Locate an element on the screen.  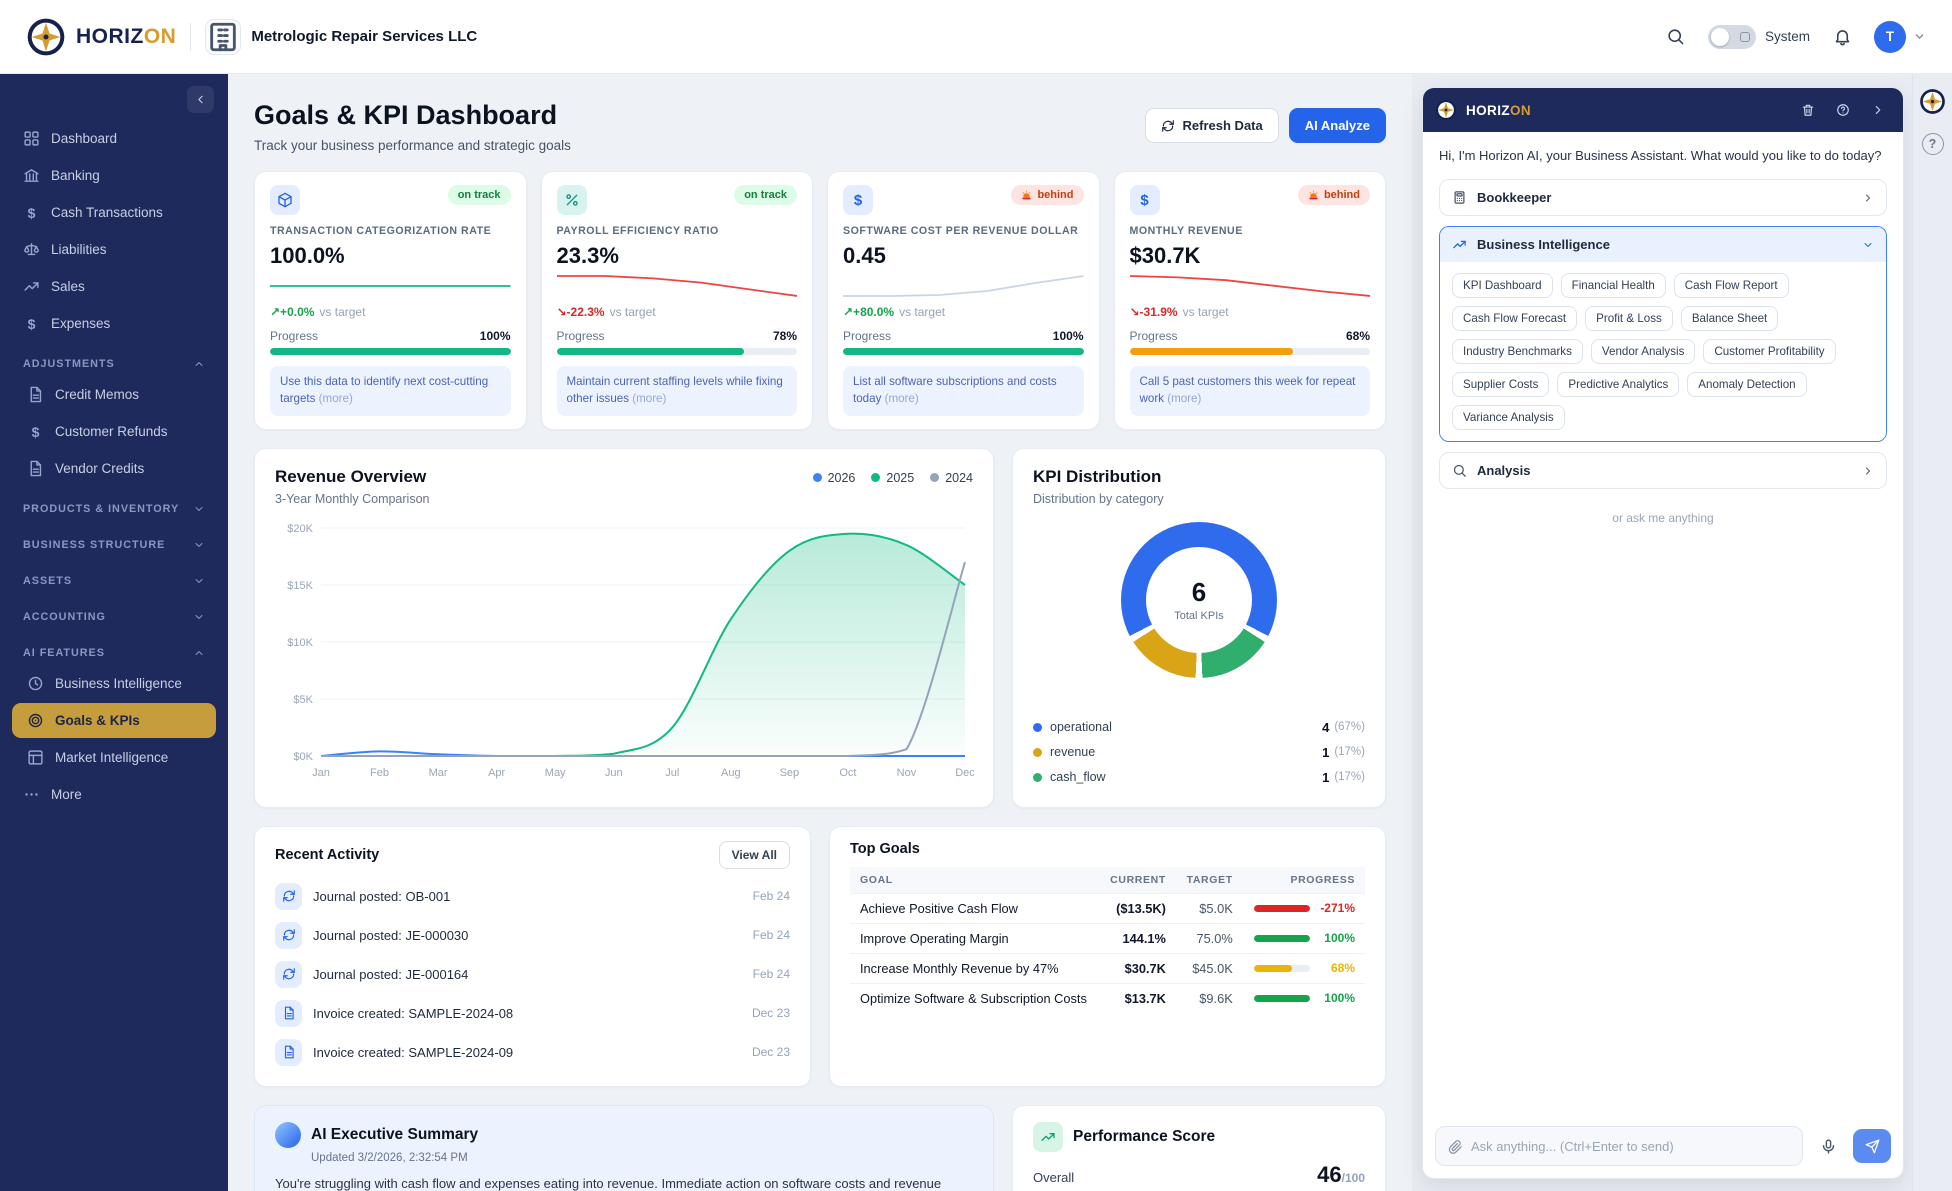
recent-activity-title: Recent Activity is located at coordinates (327, 854).